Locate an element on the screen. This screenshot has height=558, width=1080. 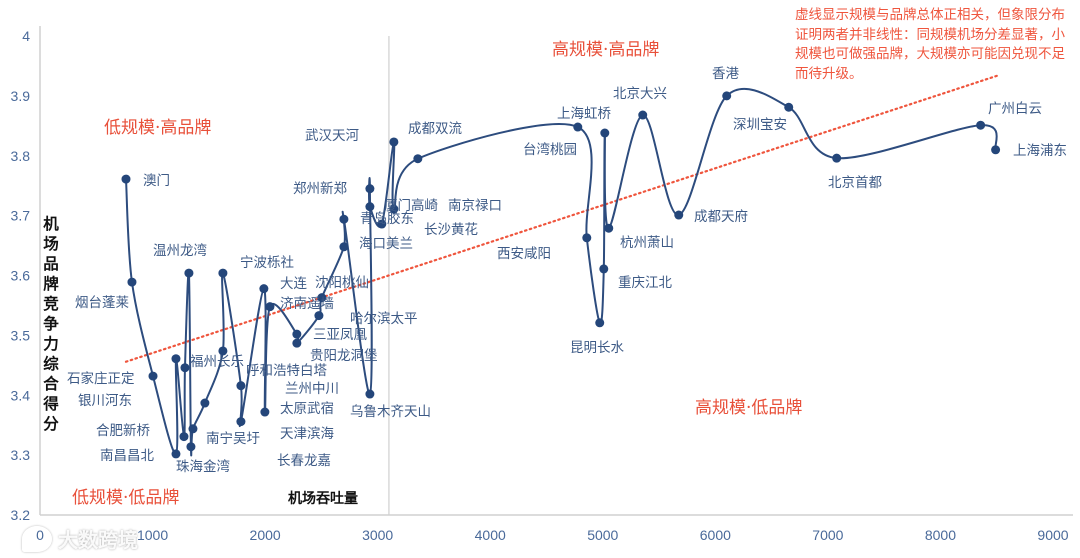
y-tick-label: 3.7 is located at coordinates (21, 216).